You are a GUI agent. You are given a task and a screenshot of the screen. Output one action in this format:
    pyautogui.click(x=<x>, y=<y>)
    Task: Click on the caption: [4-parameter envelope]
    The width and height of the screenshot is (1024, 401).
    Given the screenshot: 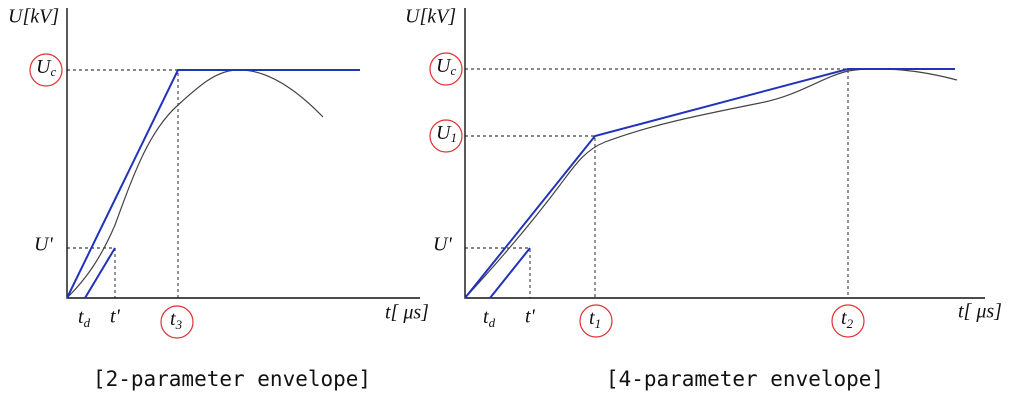 What is the action you would take?
    pyautogui.click(x=745, y=379)
    